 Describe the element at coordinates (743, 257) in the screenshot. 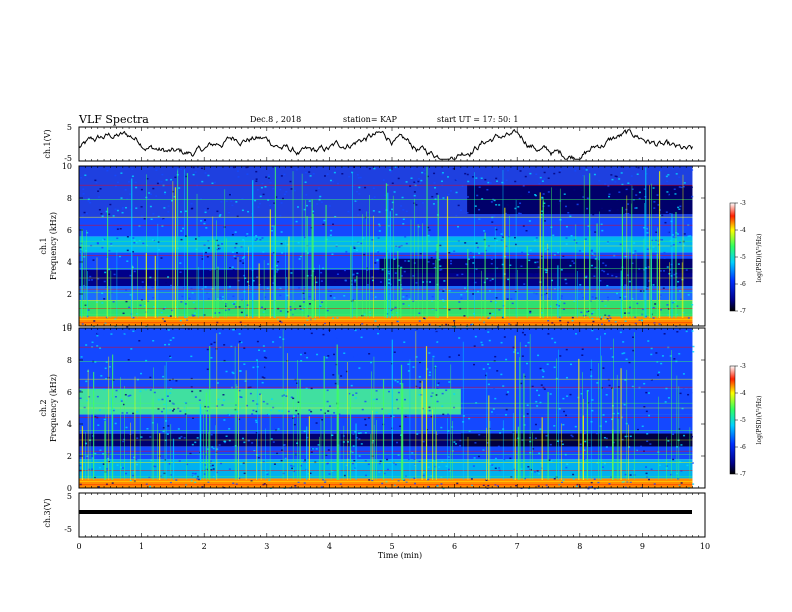

I see `colorbar-tick-label: -5` at that location.